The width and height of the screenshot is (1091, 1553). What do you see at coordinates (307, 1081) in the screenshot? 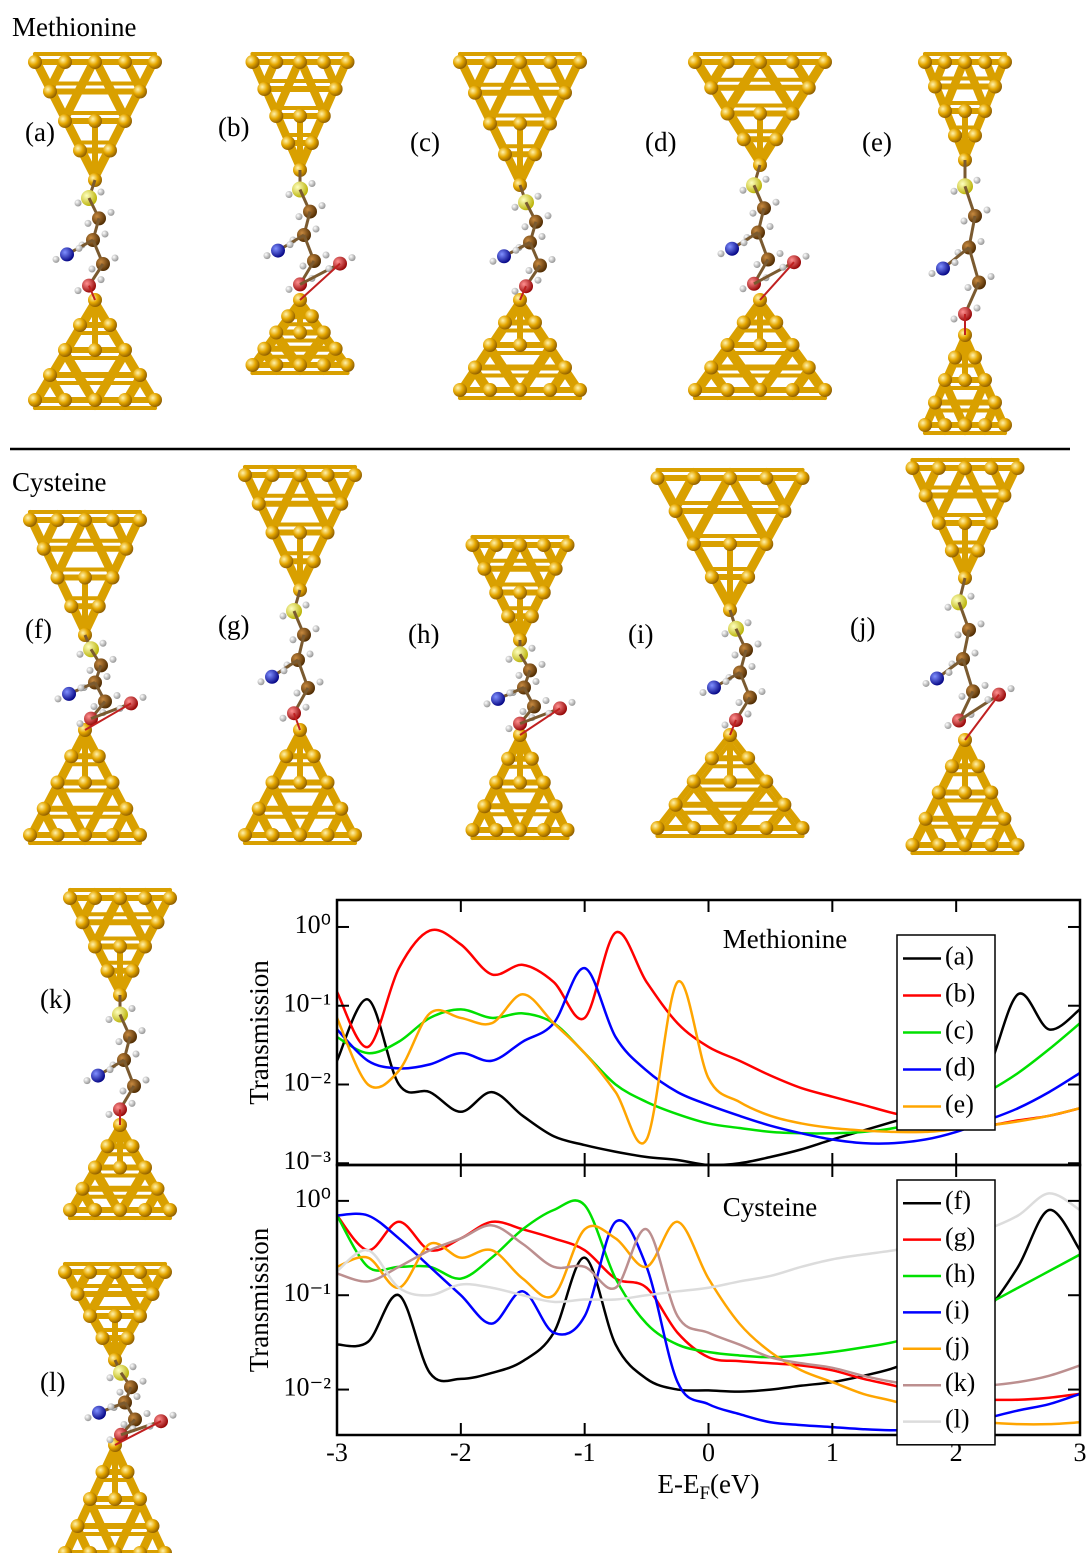
I see `y-tick-label: 10⁻²` at bounding box center [307, 1081].